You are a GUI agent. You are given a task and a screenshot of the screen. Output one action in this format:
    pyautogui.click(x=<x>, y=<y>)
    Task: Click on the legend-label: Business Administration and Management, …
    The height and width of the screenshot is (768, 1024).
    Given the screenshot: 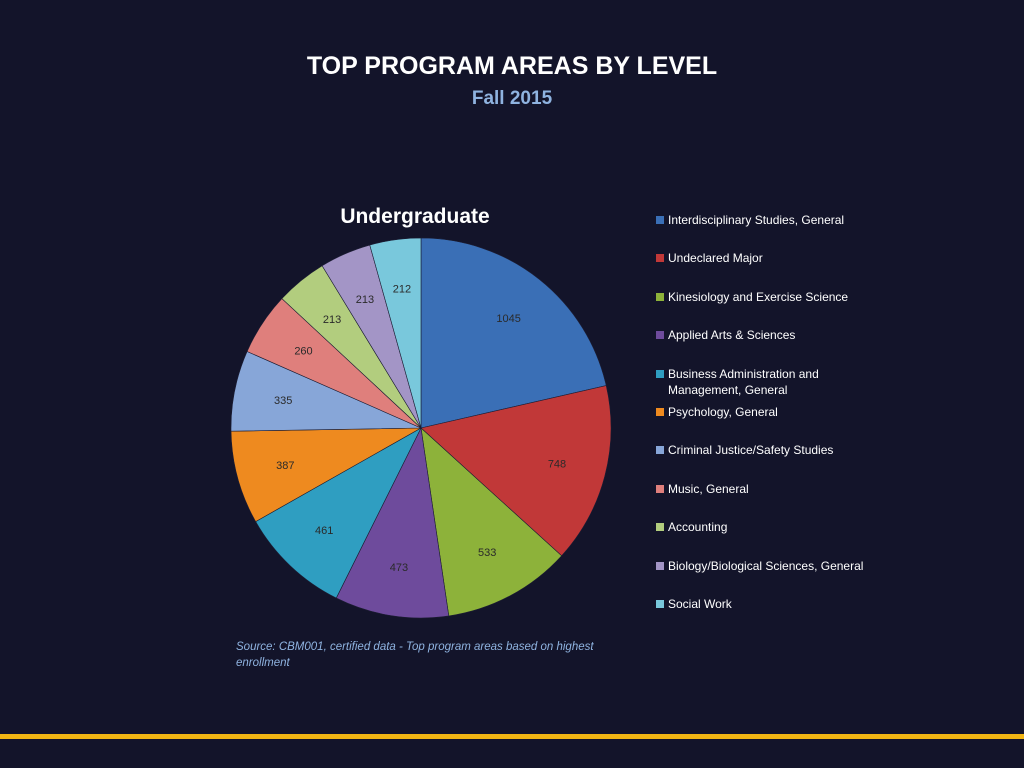 What is the action you would take?
    pyautogui.click(x=743, y=381)
    